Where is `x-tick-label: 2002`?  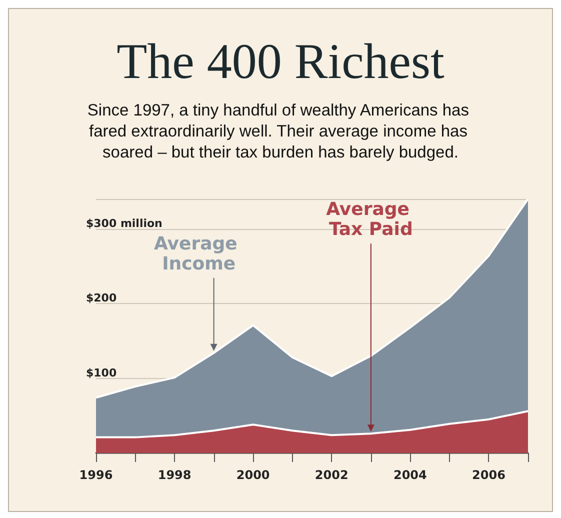 x-tick-label: 2002 is located at coordinates (331, 475).